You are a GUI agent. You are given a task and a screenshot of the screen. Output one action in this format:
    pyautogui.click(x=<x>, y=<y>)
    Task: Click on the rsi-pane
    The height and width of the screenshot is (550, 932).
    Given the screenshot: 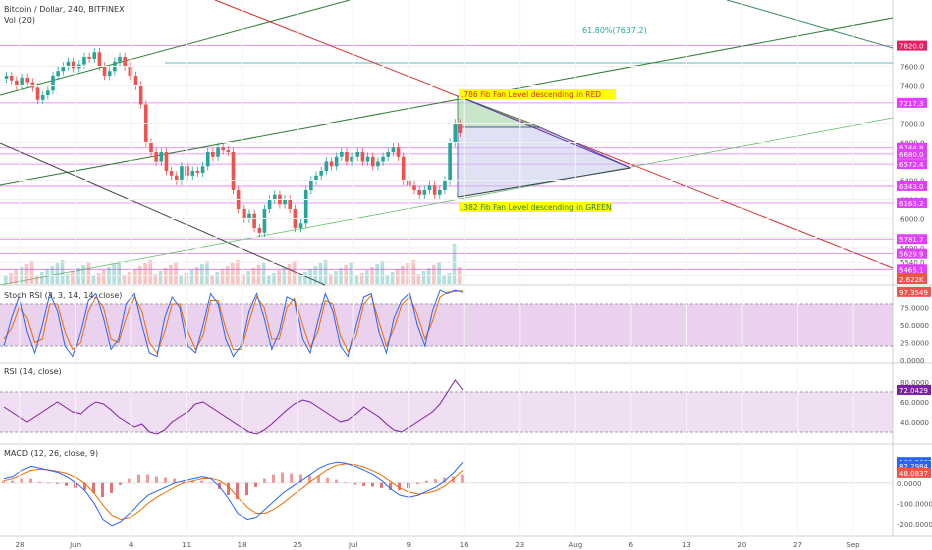 What is the action you would take?
    pyautogui.click(x=446, y=407)
    